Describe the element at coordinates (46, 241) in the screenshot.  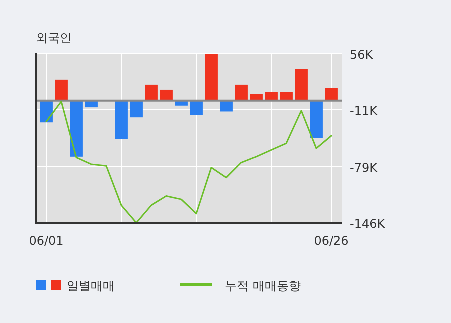
I see `x-tick-label: 06/01` at that location.